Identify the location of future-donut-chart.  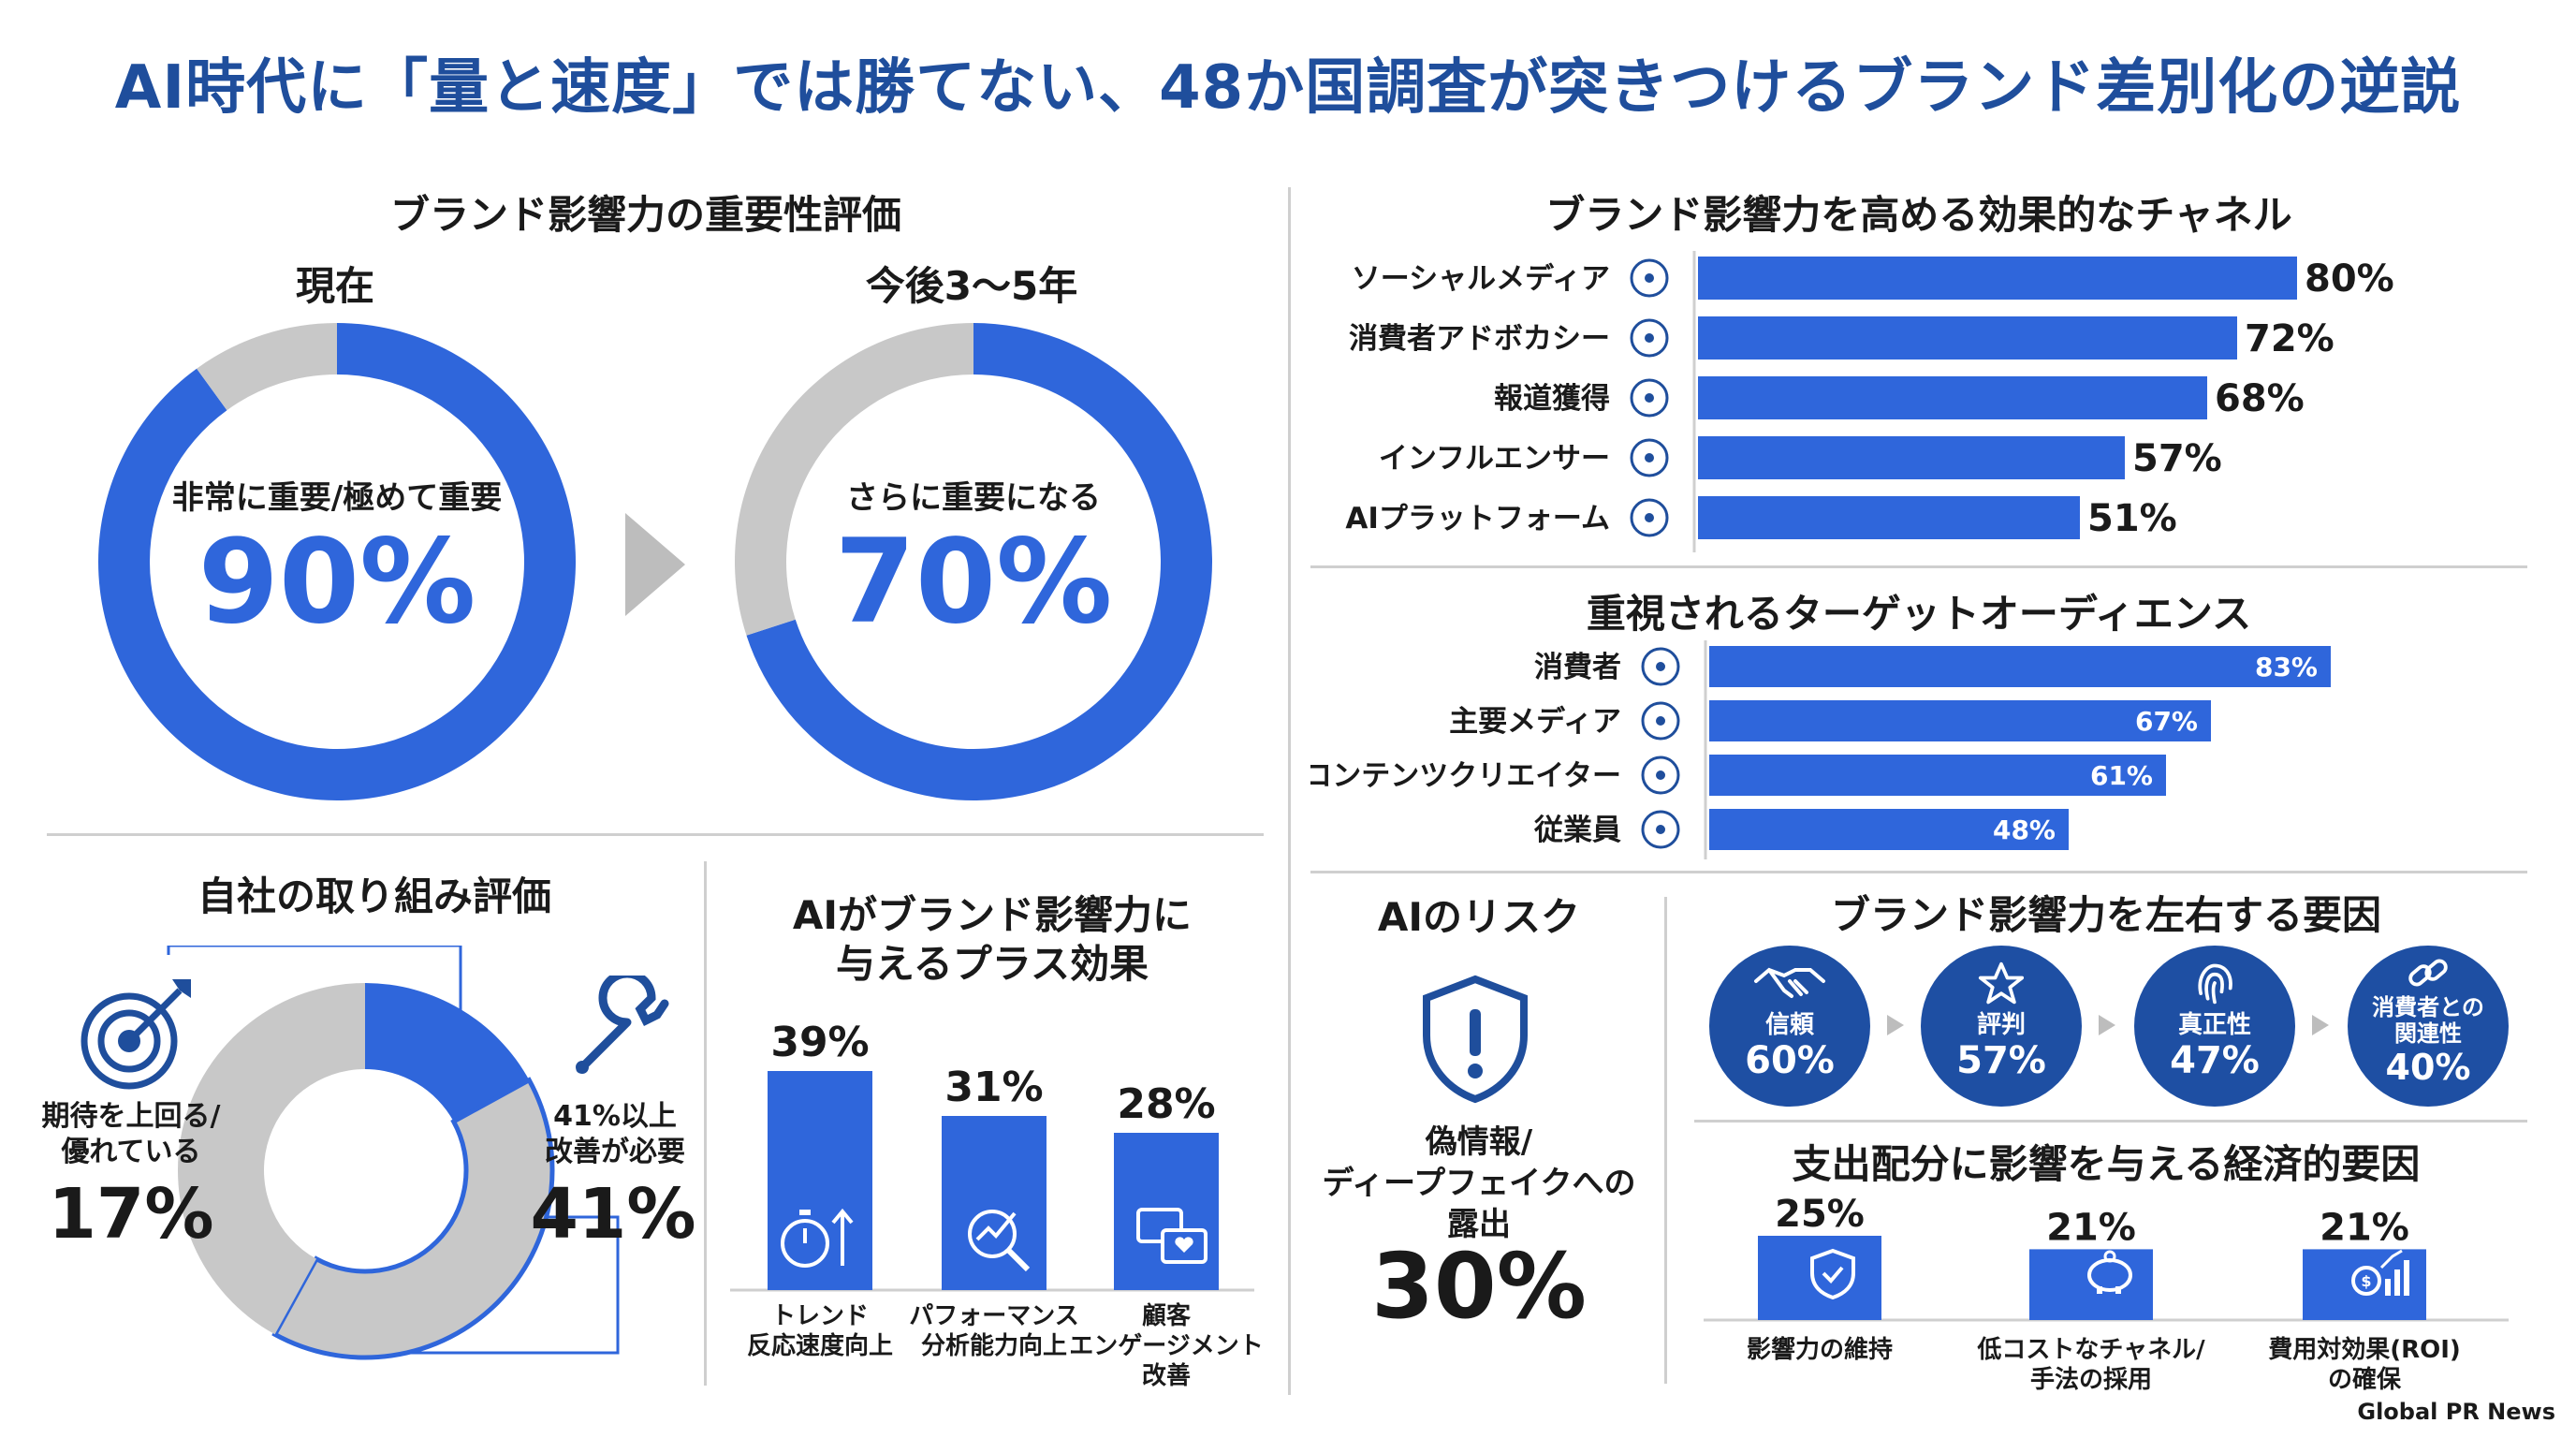
(973, 562).